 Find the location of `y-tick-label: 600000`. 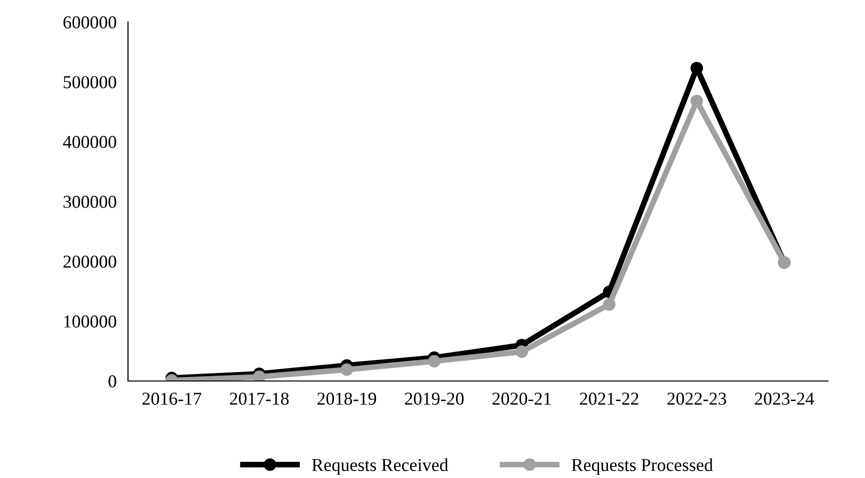

y-tick-label: 600000 is located at coordinates (90, 22).